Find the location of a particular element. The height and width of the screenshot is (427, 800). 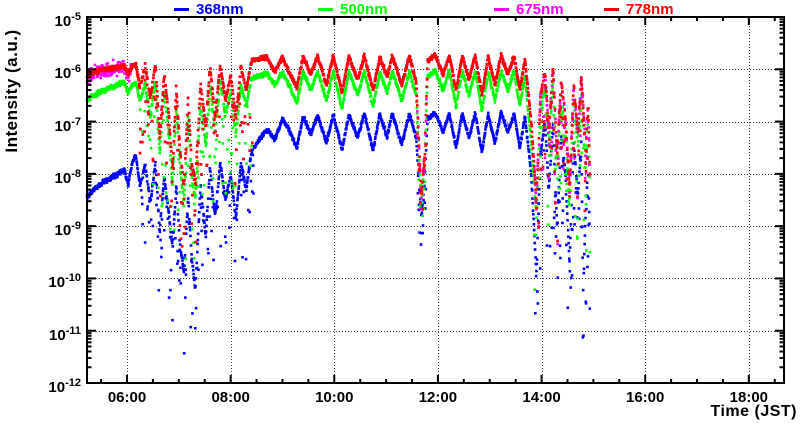

x-tick-label: 08:00 is located at coordinates (230, 397).